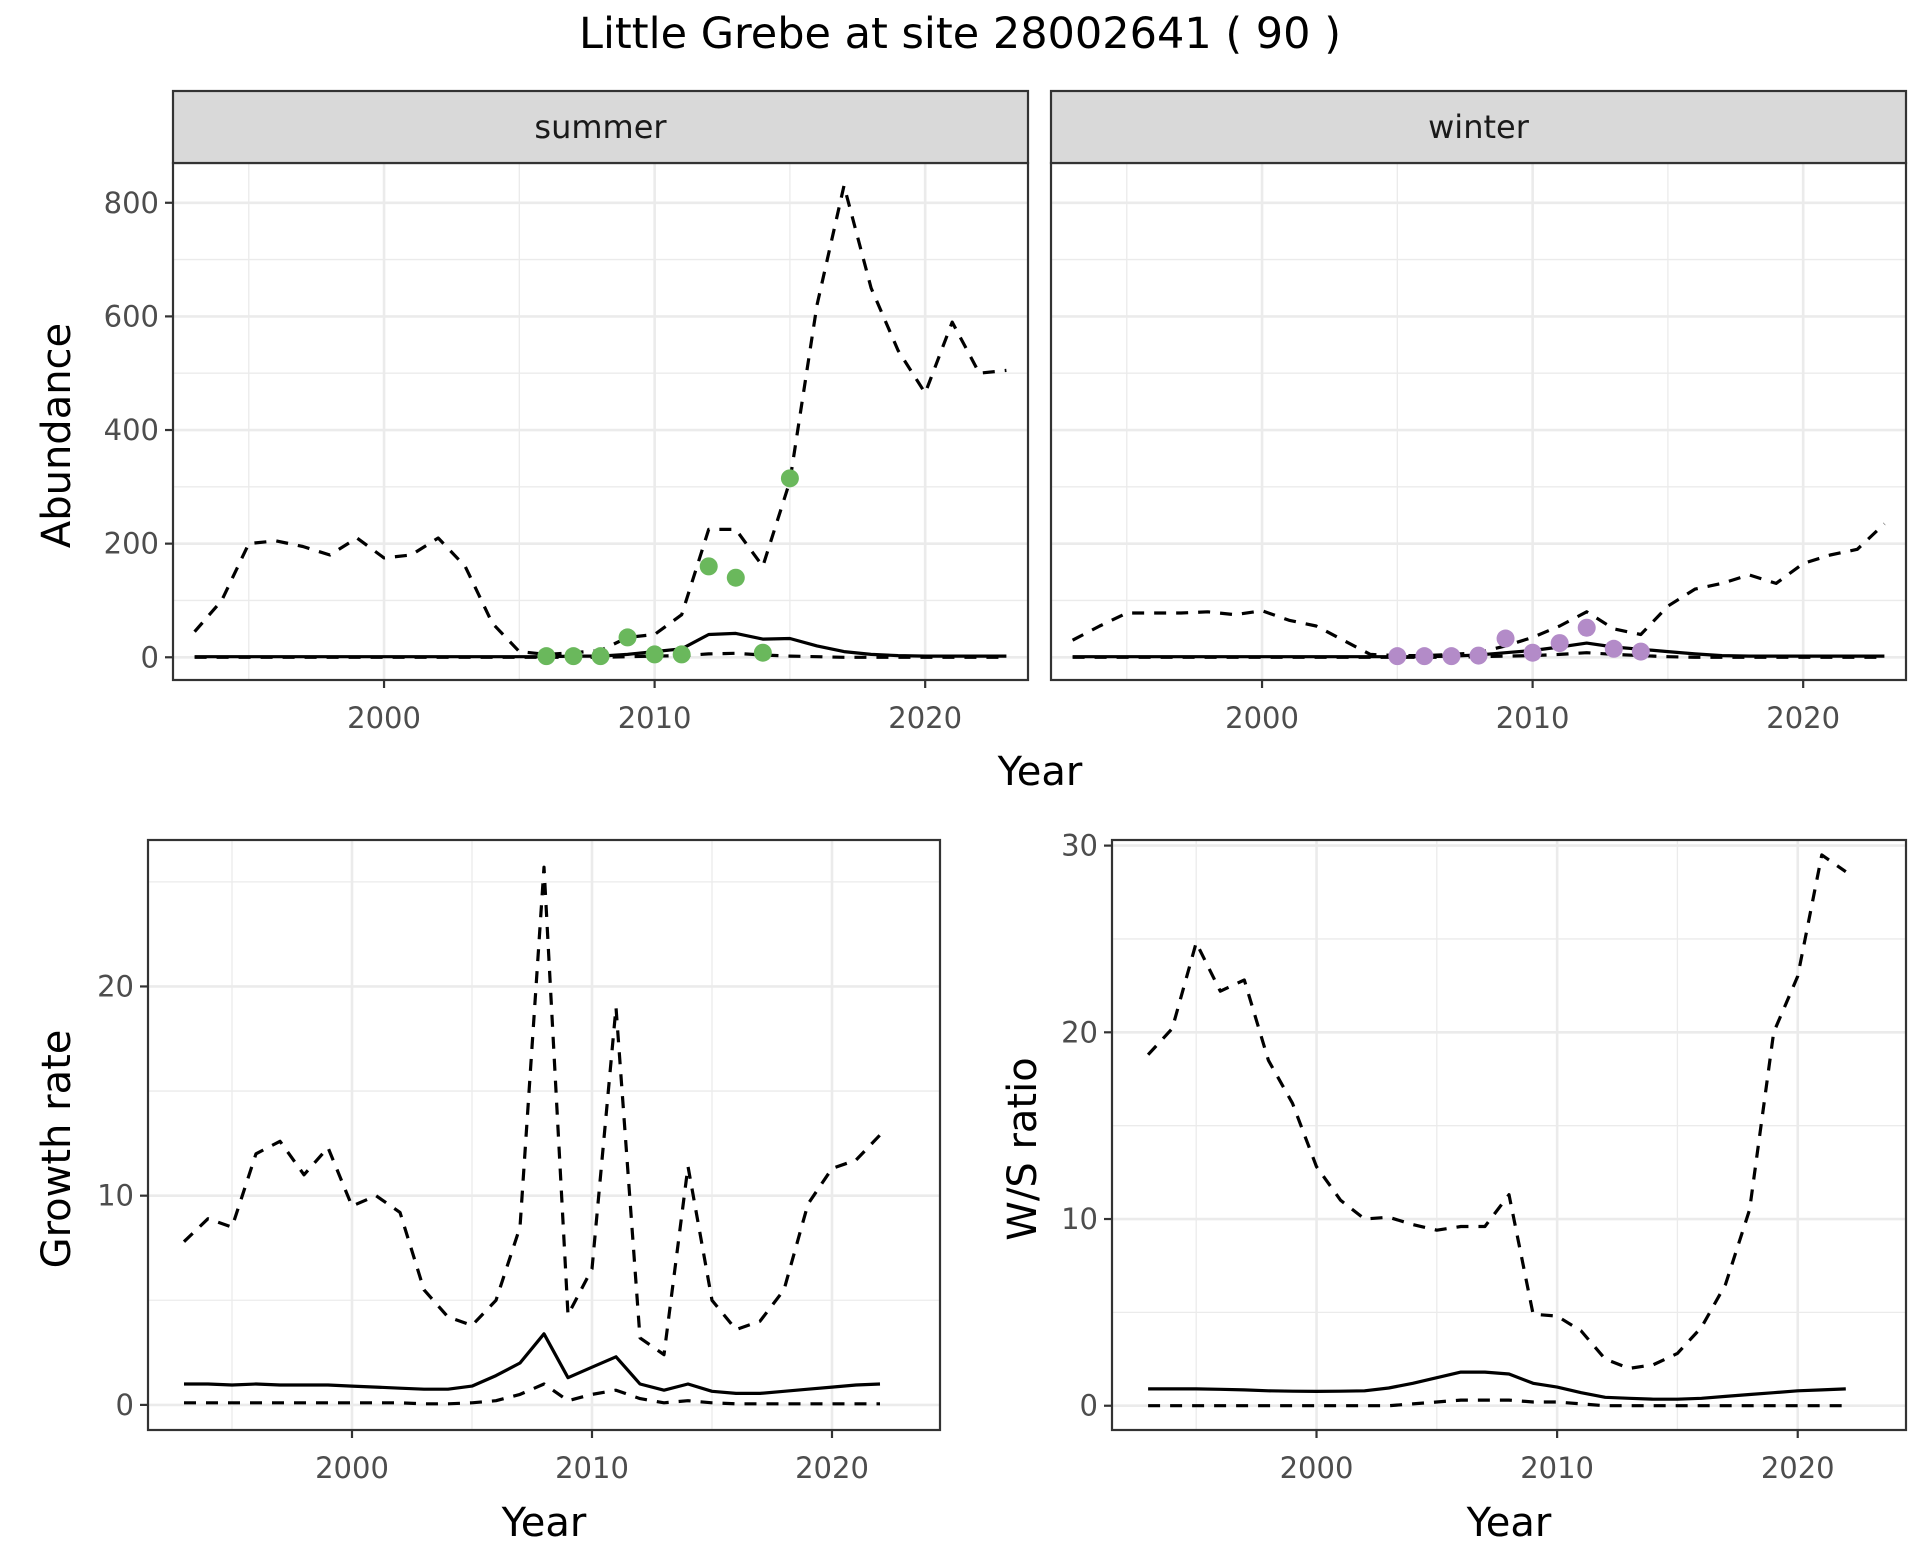 The image size is (1920, 1560). I want to click on facet-strip-label: summer, so click(600, 127).